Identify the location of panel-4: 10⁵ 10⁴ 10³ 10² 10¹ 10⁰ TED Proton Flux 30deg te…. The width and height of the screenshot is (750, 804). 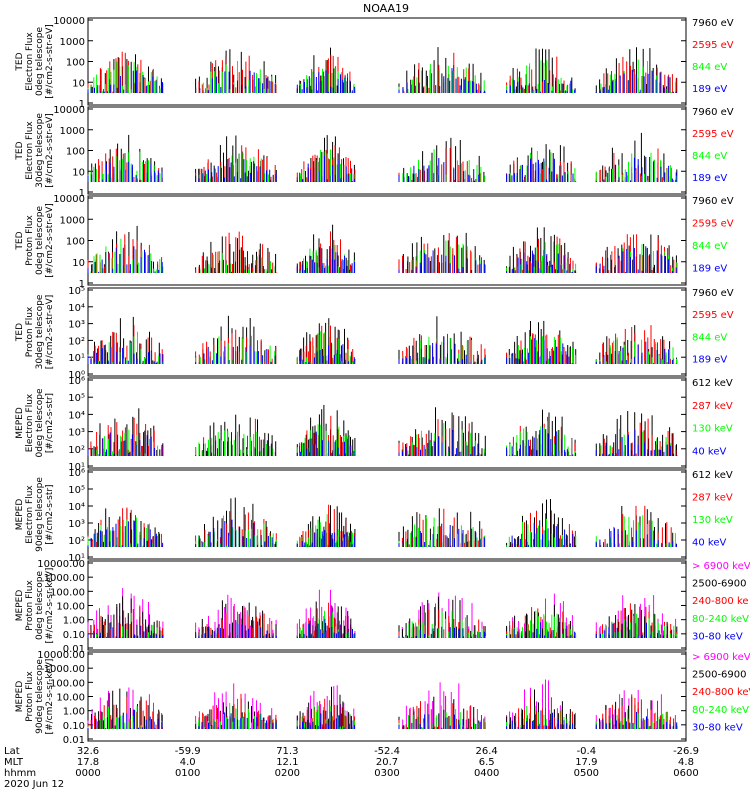
(374, 333).